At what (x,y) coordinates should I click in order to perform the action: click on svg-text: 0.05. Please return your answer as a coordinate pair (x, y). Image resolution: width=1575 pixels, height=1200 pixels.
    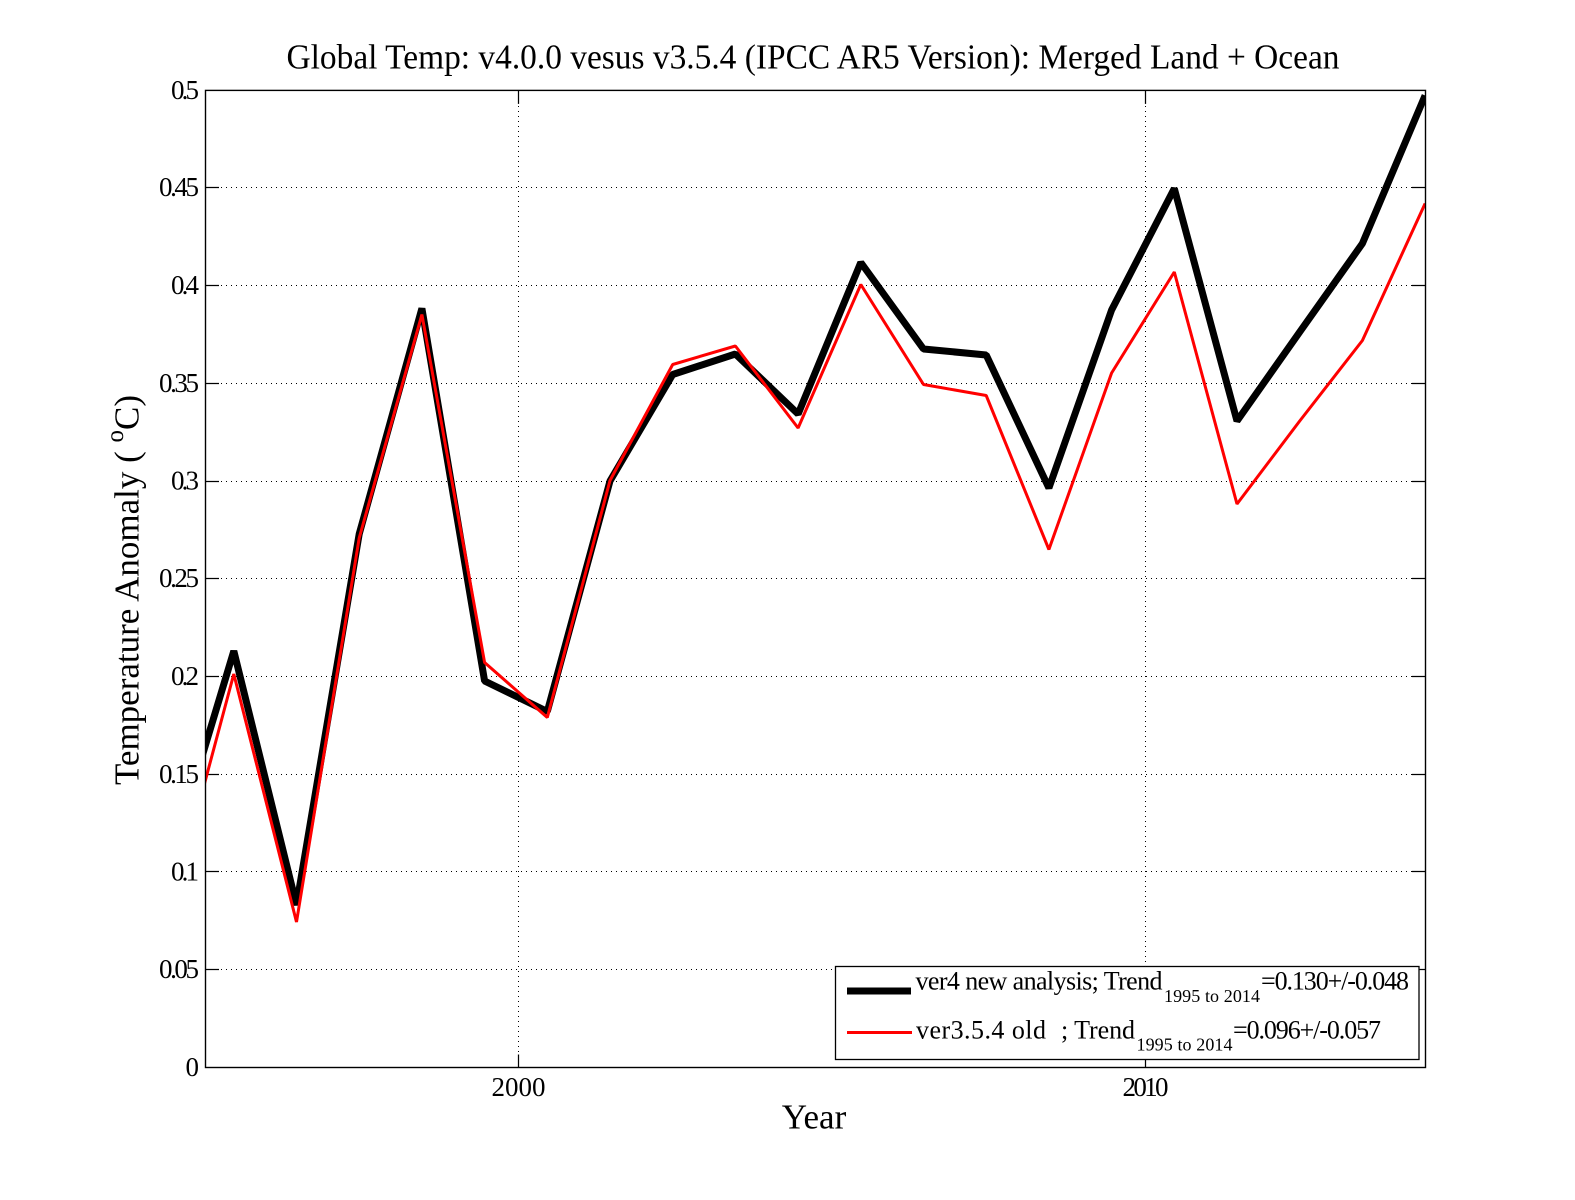
    Looking at the image, I should click on (179, 969).